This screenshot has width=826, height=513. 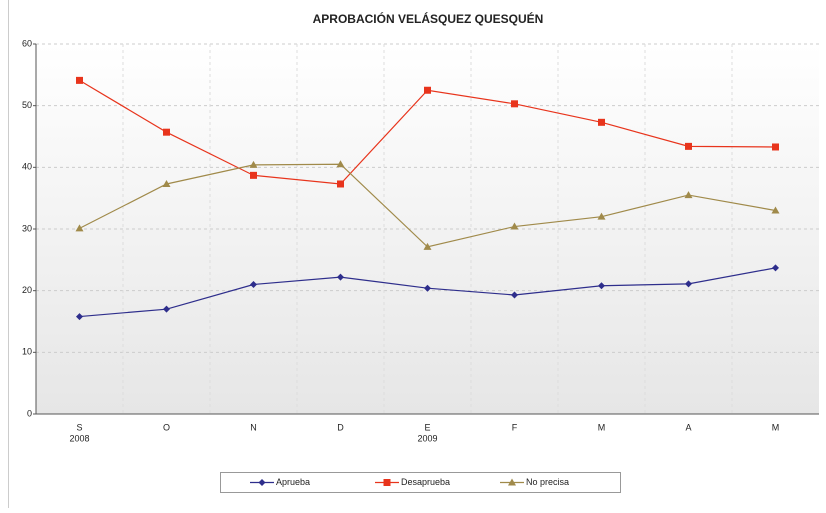 What do you see at coordinates (427, 438) in the screenshot?
I see `x-tick-year: 2009` at bounding box center [427, 438].